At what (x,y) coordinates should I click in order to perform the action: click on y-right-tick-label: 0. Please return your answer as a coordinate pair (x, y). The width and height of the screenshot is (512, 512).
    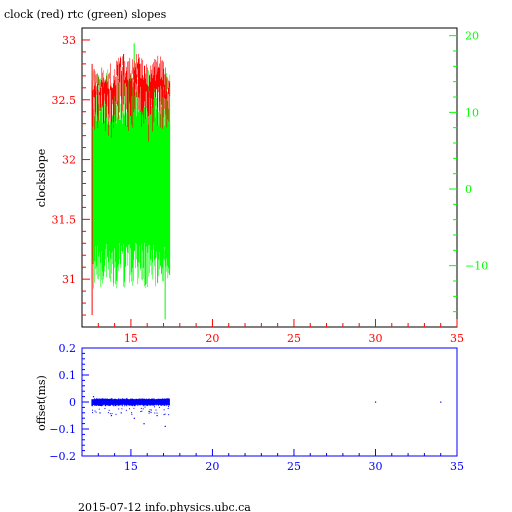
    Looking at the image, I should click on (468, 189).